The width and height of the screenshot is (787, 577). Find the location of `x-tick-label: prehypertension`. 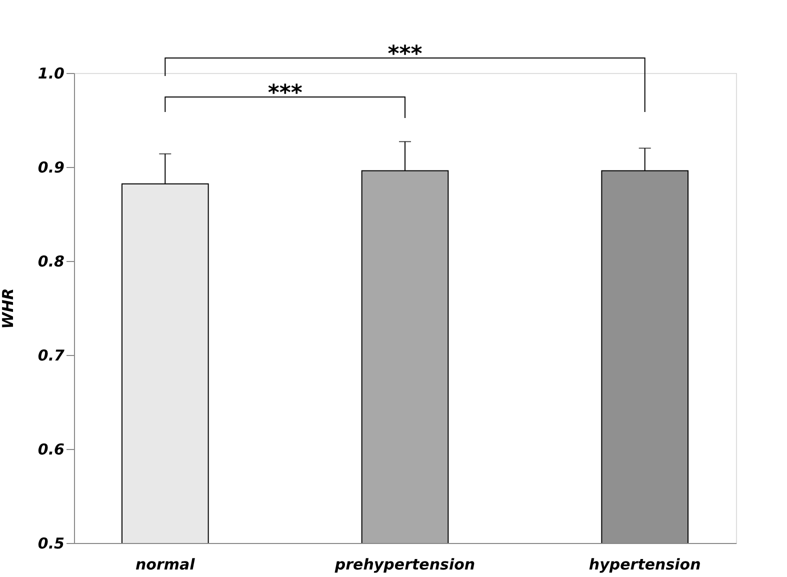

x-tick-label: prehypertension is located at coordinates (405, 565).